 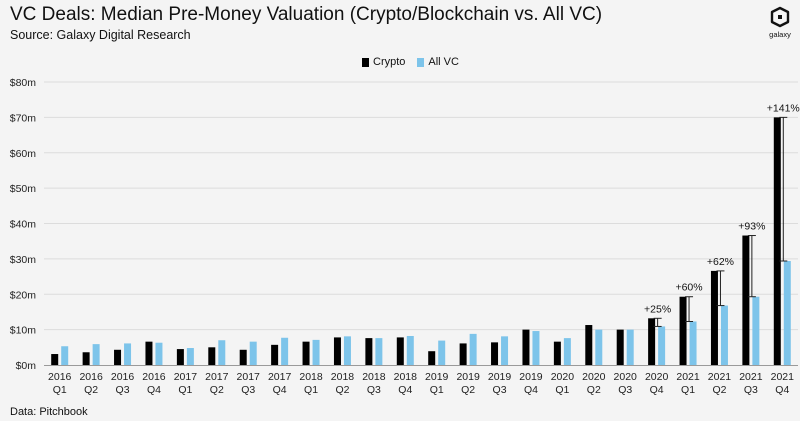 What do you see at coordinates (23, 118) in the screenshot?
I see `y-tick-label: $70m` at bounding box center [23, 118].